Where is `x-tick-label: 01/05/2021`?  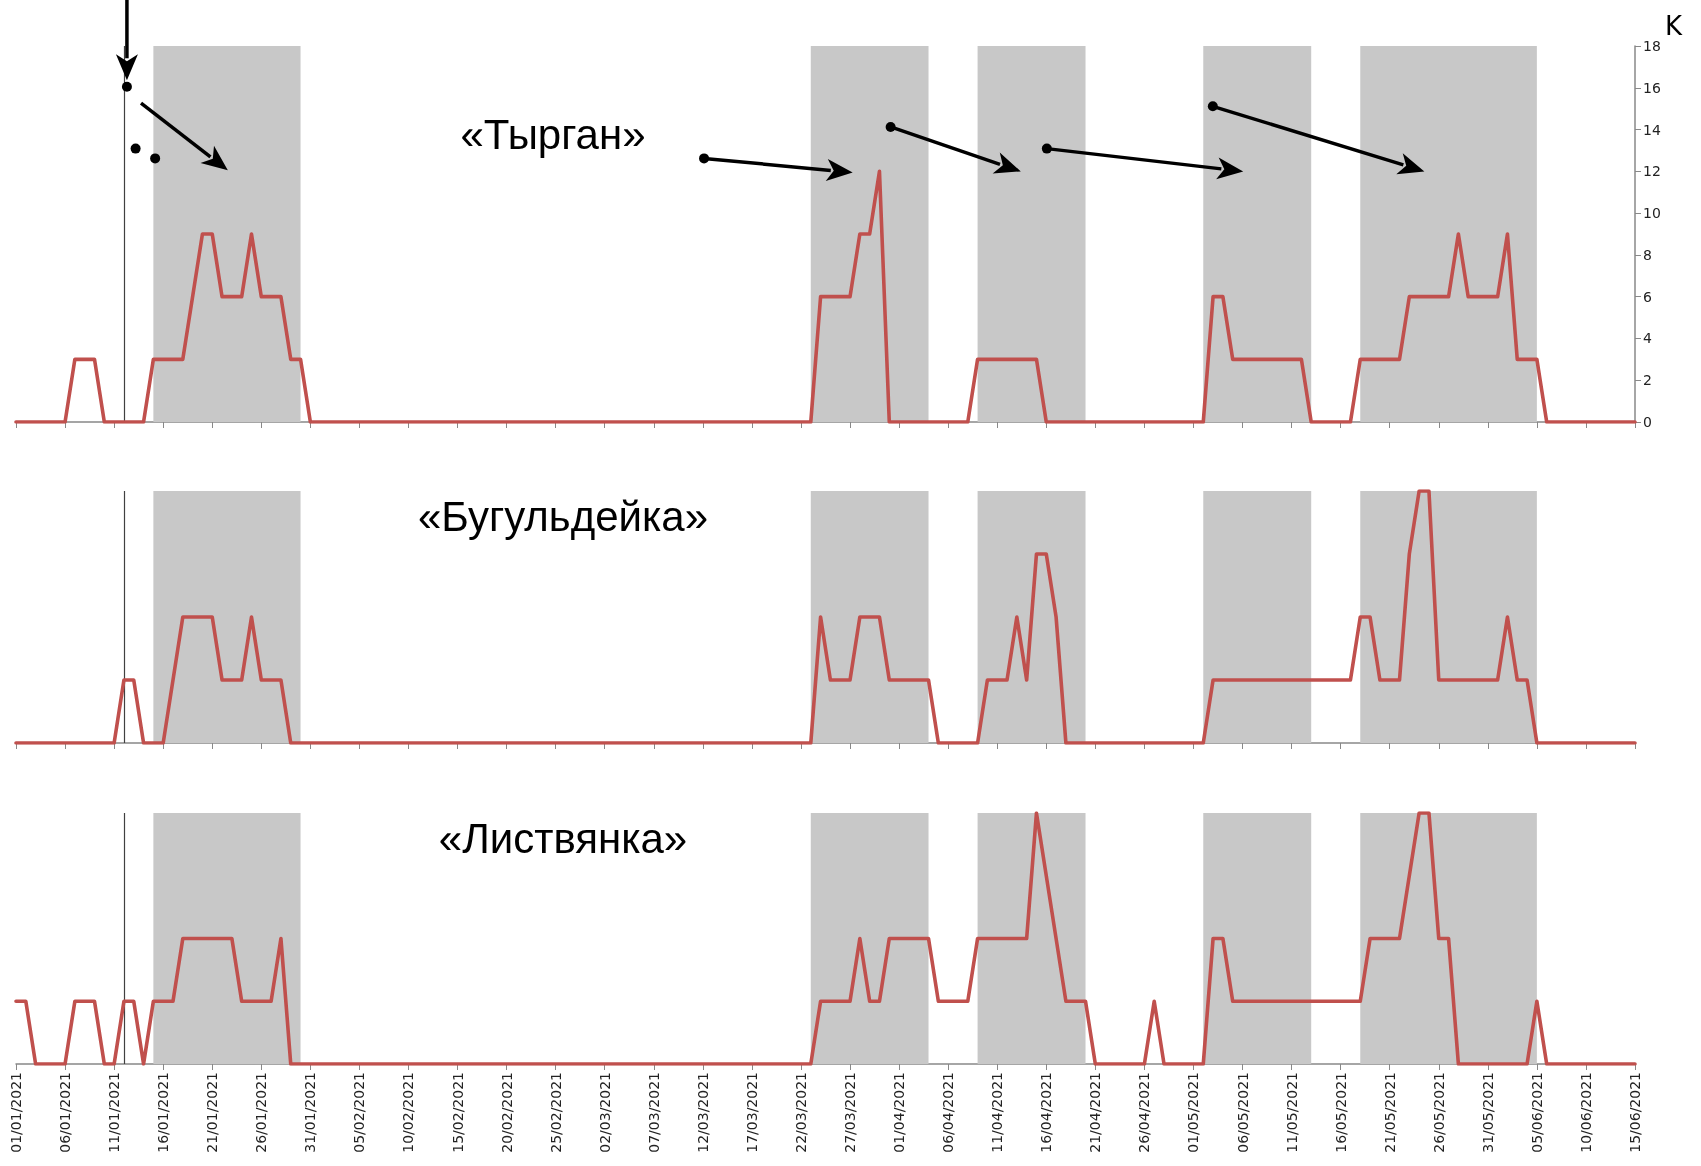
x-tick-label: 01/05/2021 is located at coordinates (1193, 1112).